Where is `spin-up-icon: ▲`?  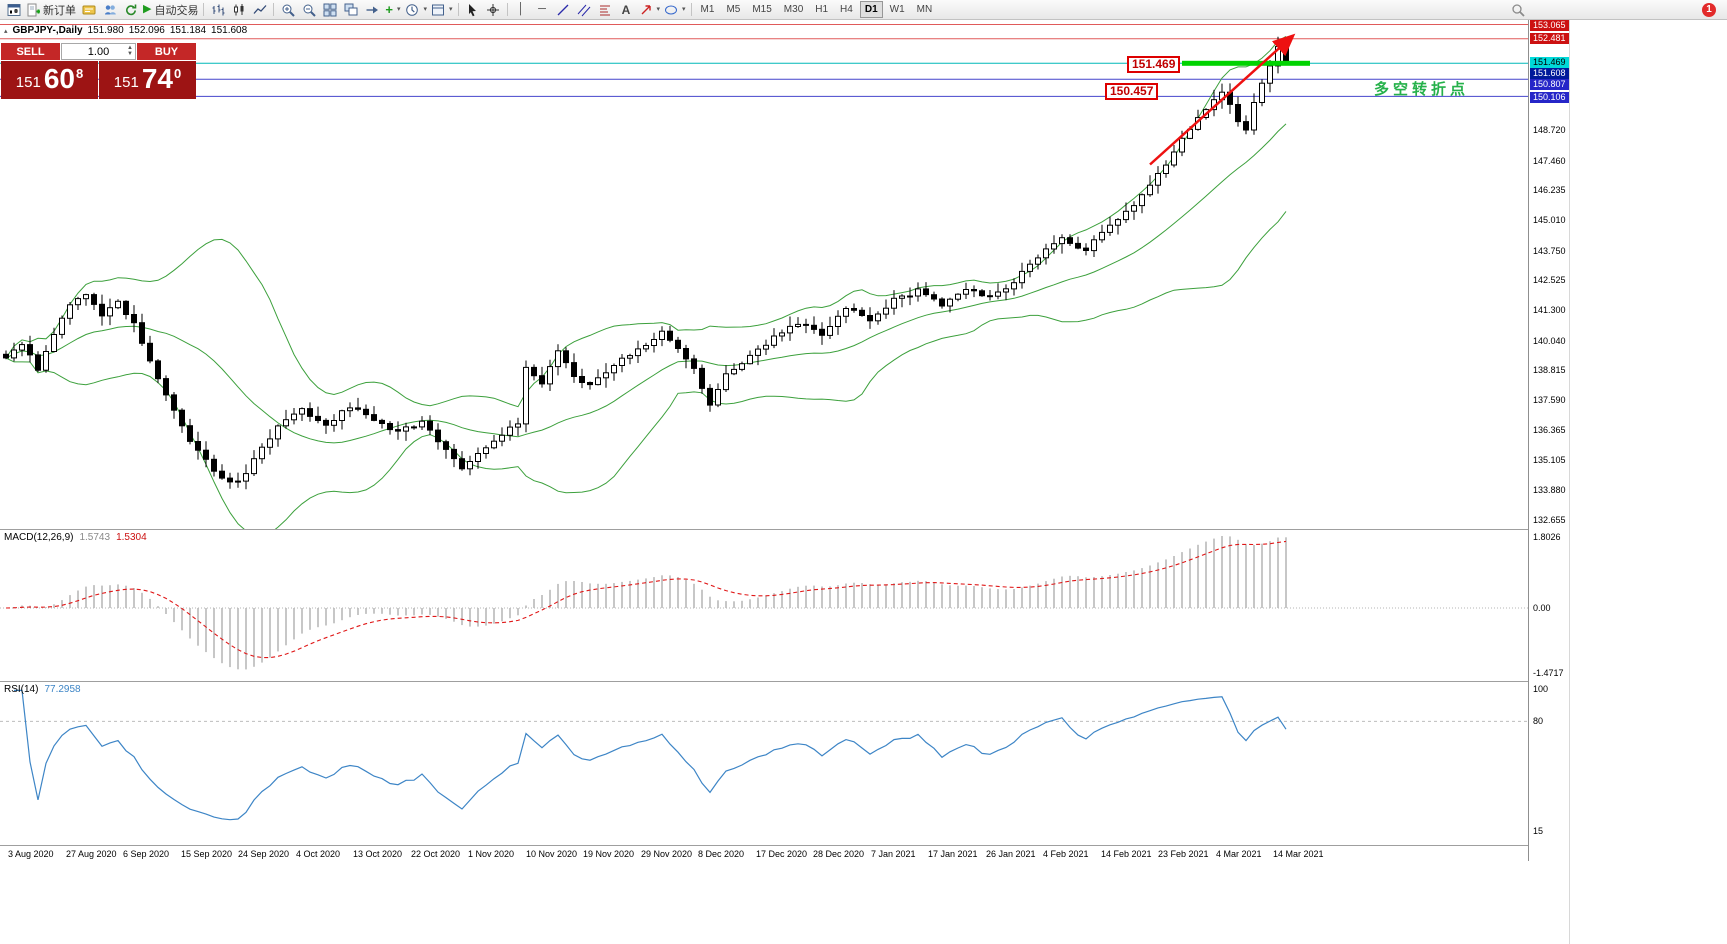 spin-up-icon: ▲ is located at coordinates (130, 48).